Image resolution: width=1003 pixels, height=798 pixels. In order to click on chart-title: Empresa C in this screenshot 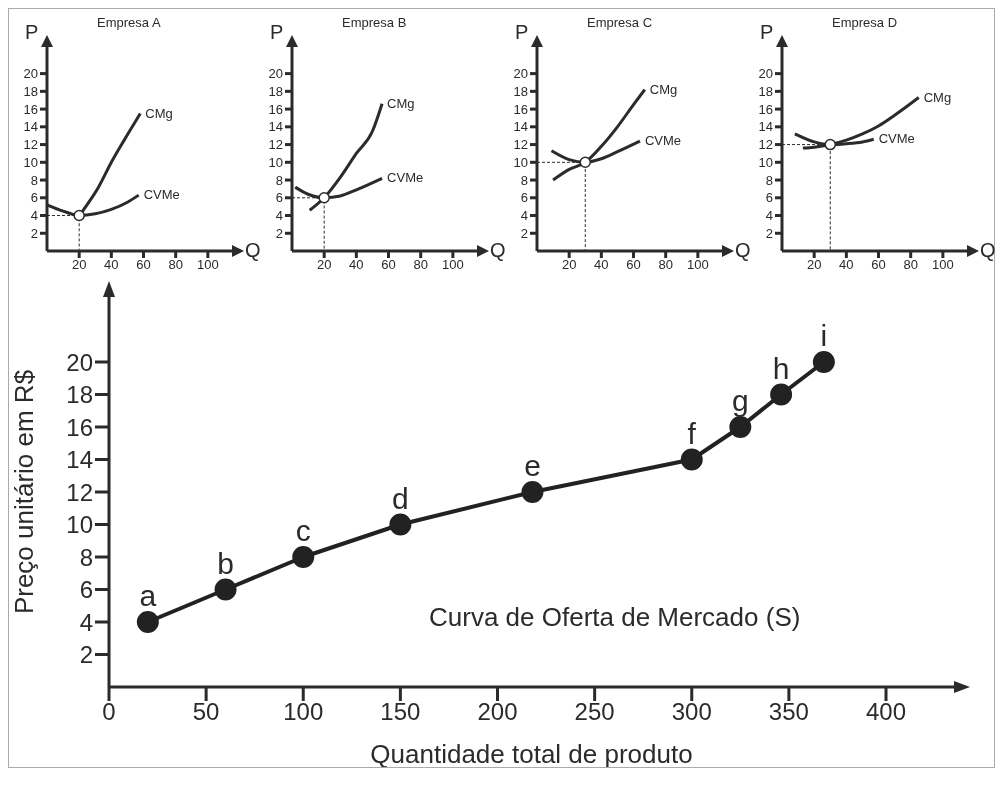, I will do `click(620, 22)`.